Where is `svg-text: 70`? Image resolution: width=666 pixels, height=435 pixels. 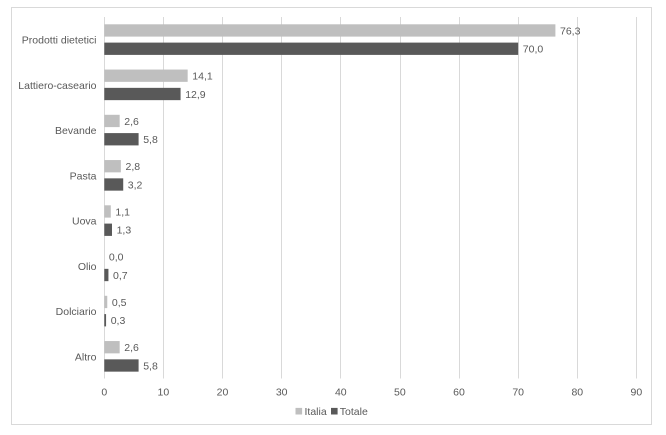 svg-text: 70 is located at coordinates (518, 393).